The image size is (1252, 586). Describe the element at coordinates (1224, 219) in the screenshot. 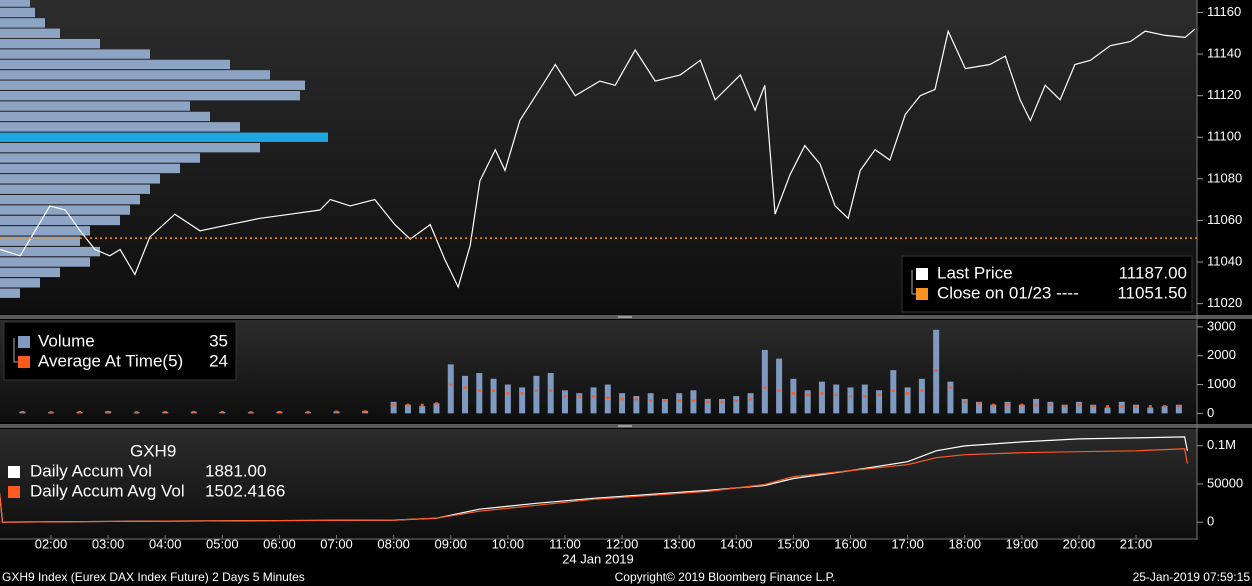

I see `y-tick-label: 11060` at that location.